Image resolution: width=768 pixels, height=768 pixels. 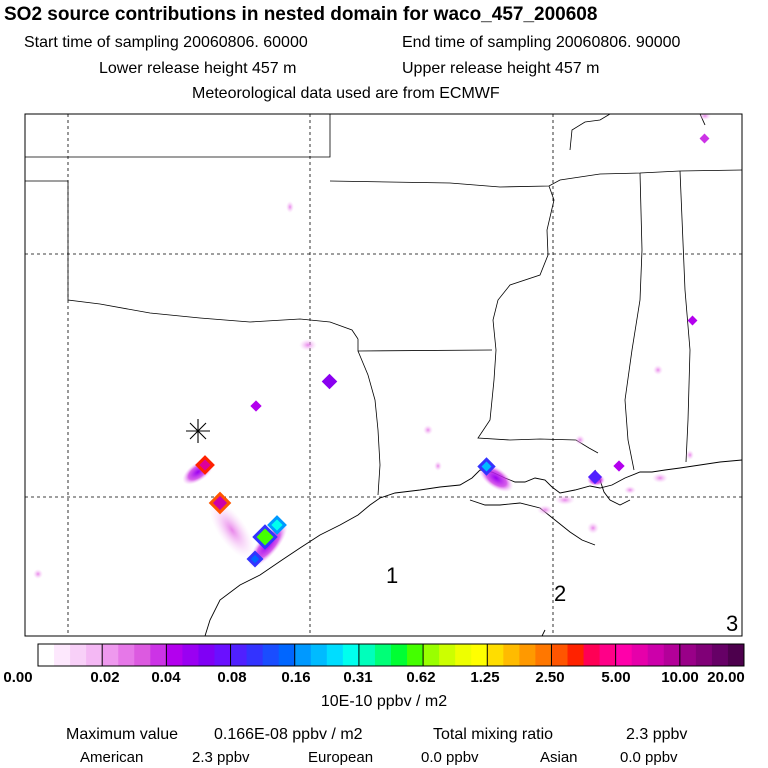 I want to click on max-value-label: Maximum value, so click(x=122, y=734).